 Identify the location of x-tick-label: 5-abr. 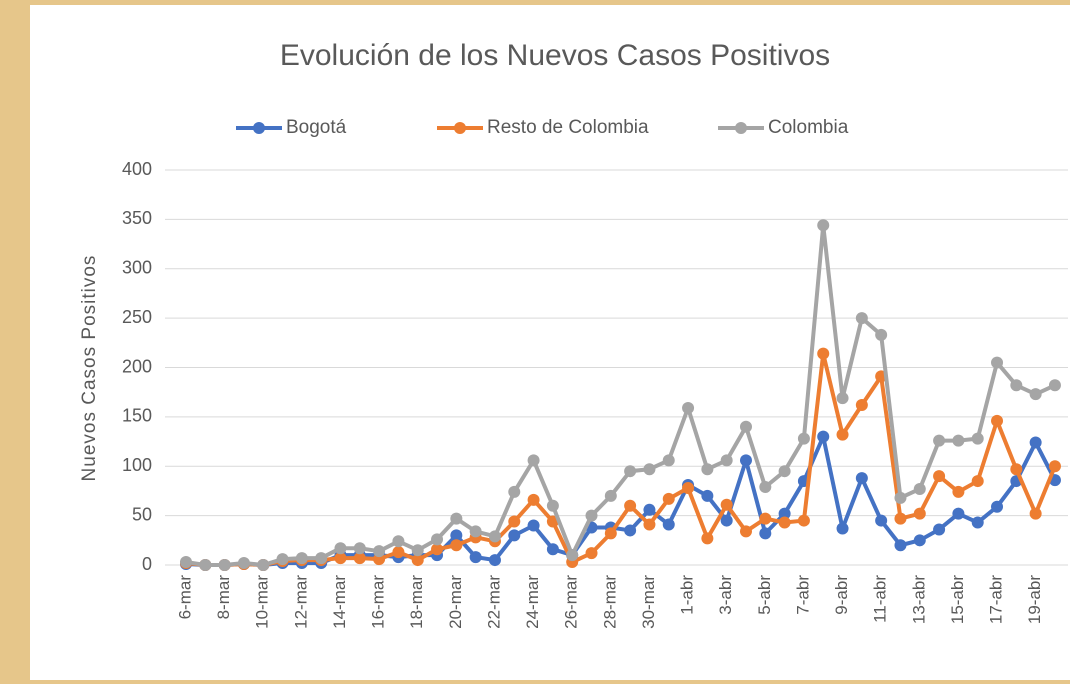
(764, 595).